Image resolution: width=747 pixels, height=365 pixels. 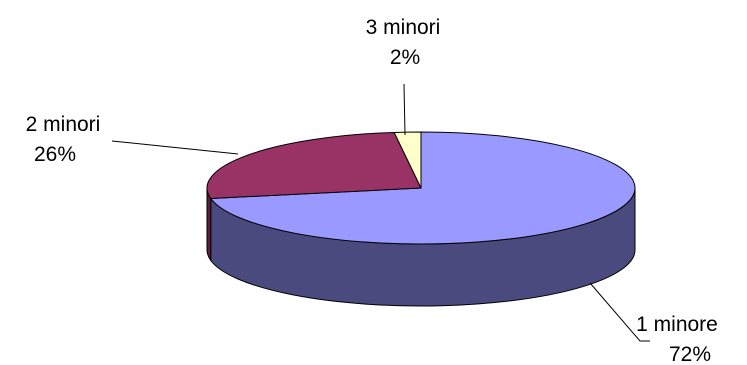 I want to click on slice-label-1-minore: 1 minore, so click(x=677, y=324).